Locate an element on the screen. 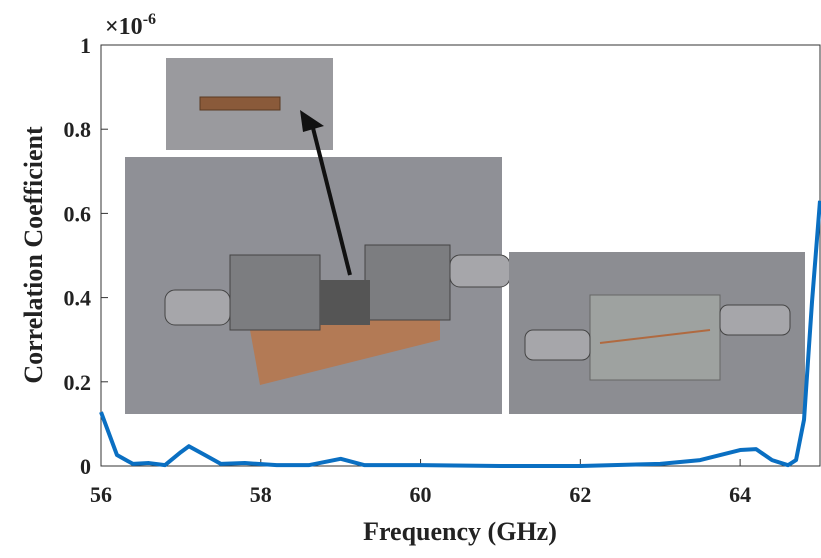  x-tick-label: 58 is located at coordinates (261, 494).